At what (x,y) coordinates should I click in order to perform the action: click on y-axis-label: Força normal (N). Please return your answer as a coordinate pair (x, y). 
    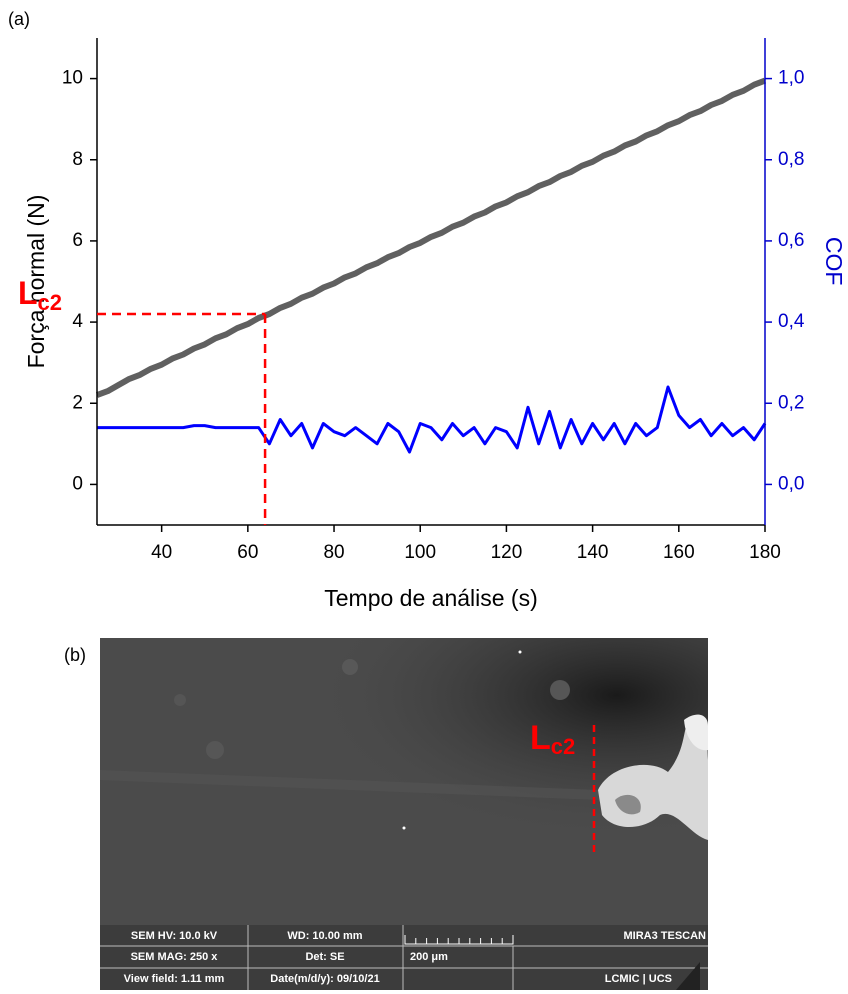
    Looking at the image, I should click on (36, 282).